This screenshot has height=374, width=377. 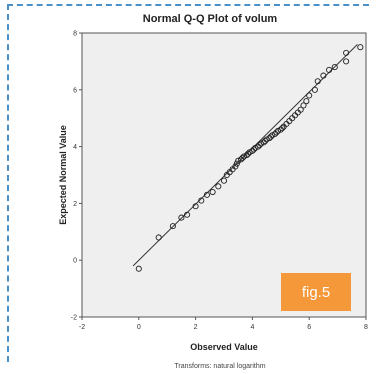 What do you see at coordinates (75, 147) in the screenshot?
I see `y-tick-label: 4` at bounding box center [75, 147].